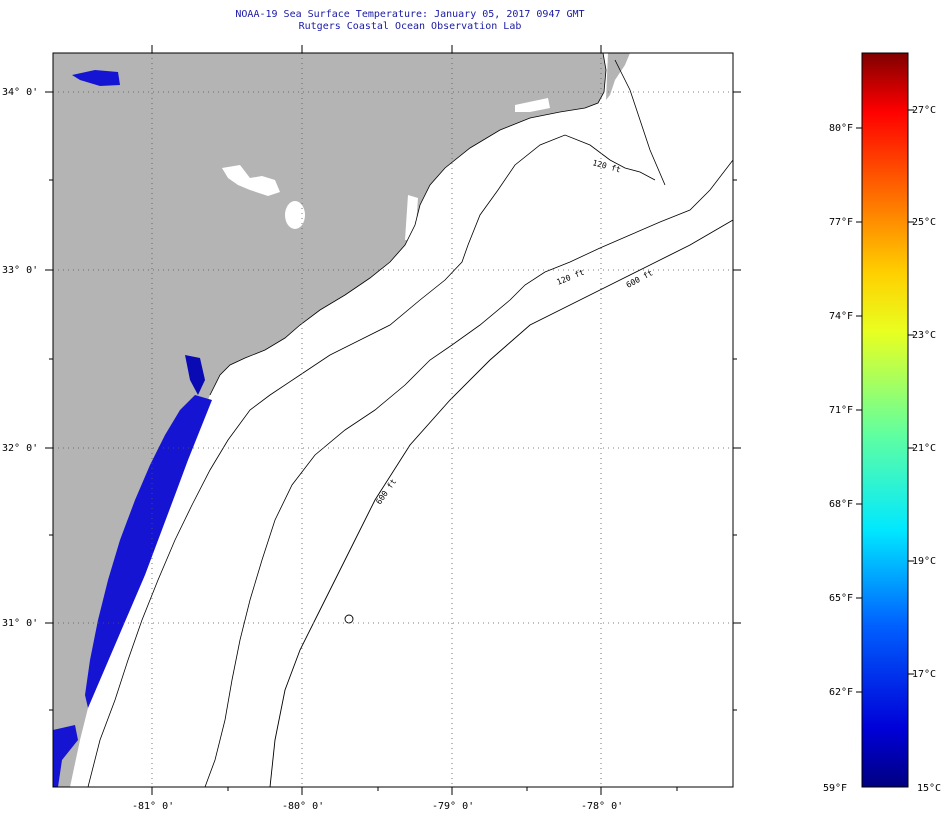 The width and height of the screenshot is (944, 817). Describe the element at coordinates (929, 788) in the screenshot. I see `celsius-label: 15°C` at that location.